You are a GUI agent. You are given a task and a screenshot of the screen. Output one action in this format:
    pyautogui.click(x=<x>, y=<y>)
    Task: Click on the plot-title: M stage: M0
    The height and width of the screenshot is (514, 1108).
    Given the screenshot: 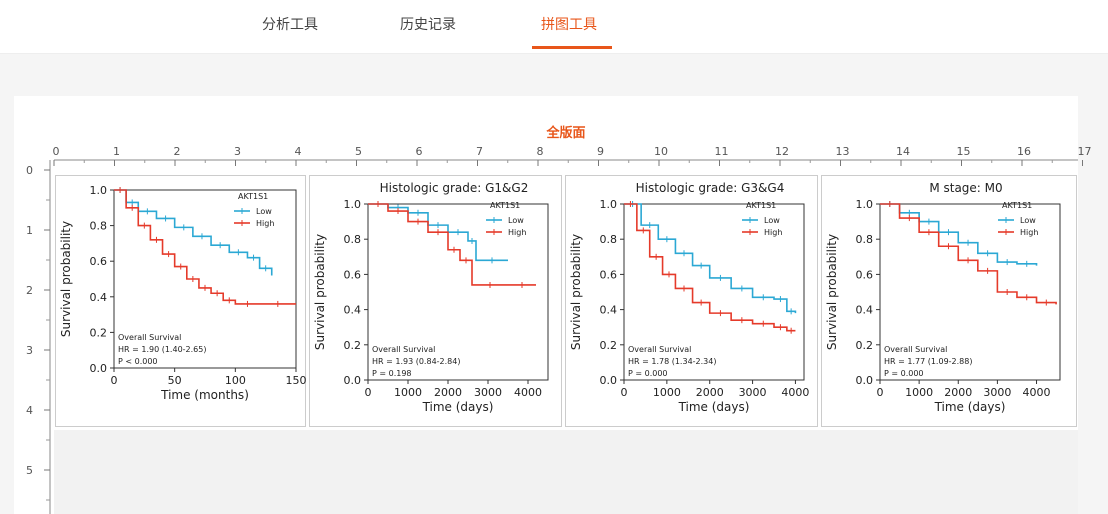 What is the action you would take?
    pyautogui.click(x=965, y=188)
    